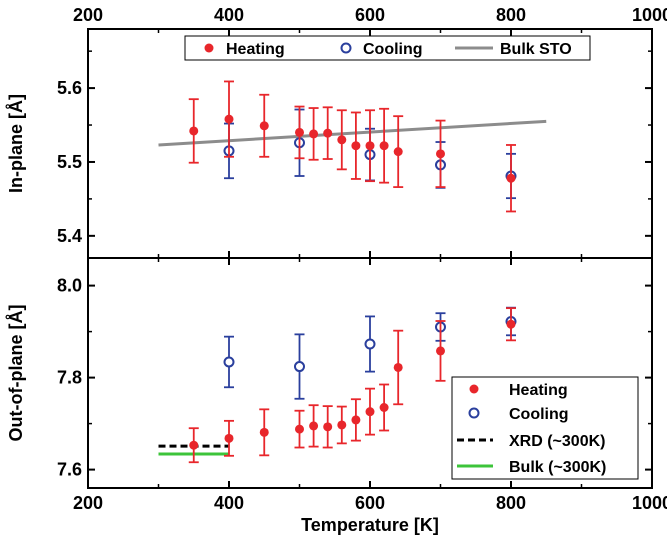 The width and height of the screenshot is (667, 542). I want to click on legend-label-bulk-300k: Bulk (~300K), so click(557, 467).